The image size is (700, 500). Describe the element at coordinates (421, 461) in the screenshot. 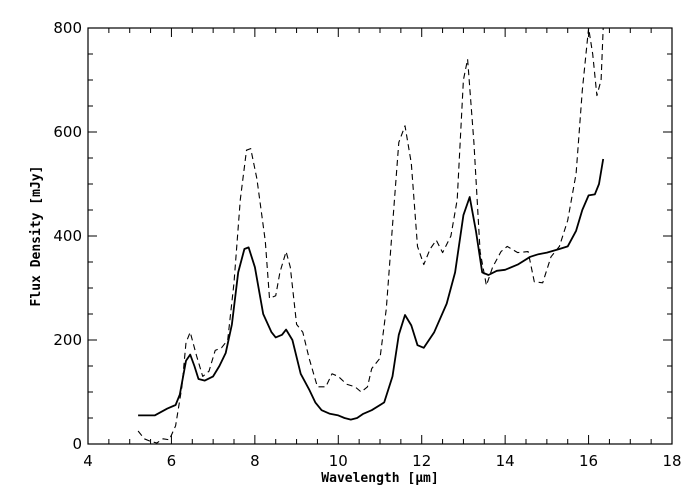

I see `x-tick-label: 12` at that location.